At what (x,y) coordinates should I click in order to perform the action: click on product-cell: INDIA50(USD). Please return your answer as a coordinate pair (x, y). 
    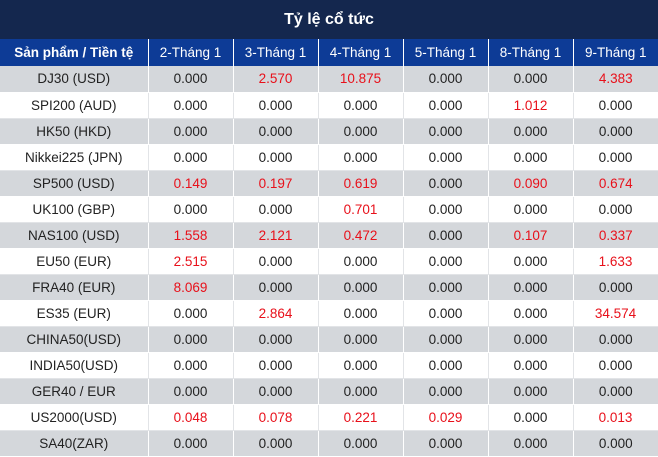
    Looking at the image, I should click on (74, 365).